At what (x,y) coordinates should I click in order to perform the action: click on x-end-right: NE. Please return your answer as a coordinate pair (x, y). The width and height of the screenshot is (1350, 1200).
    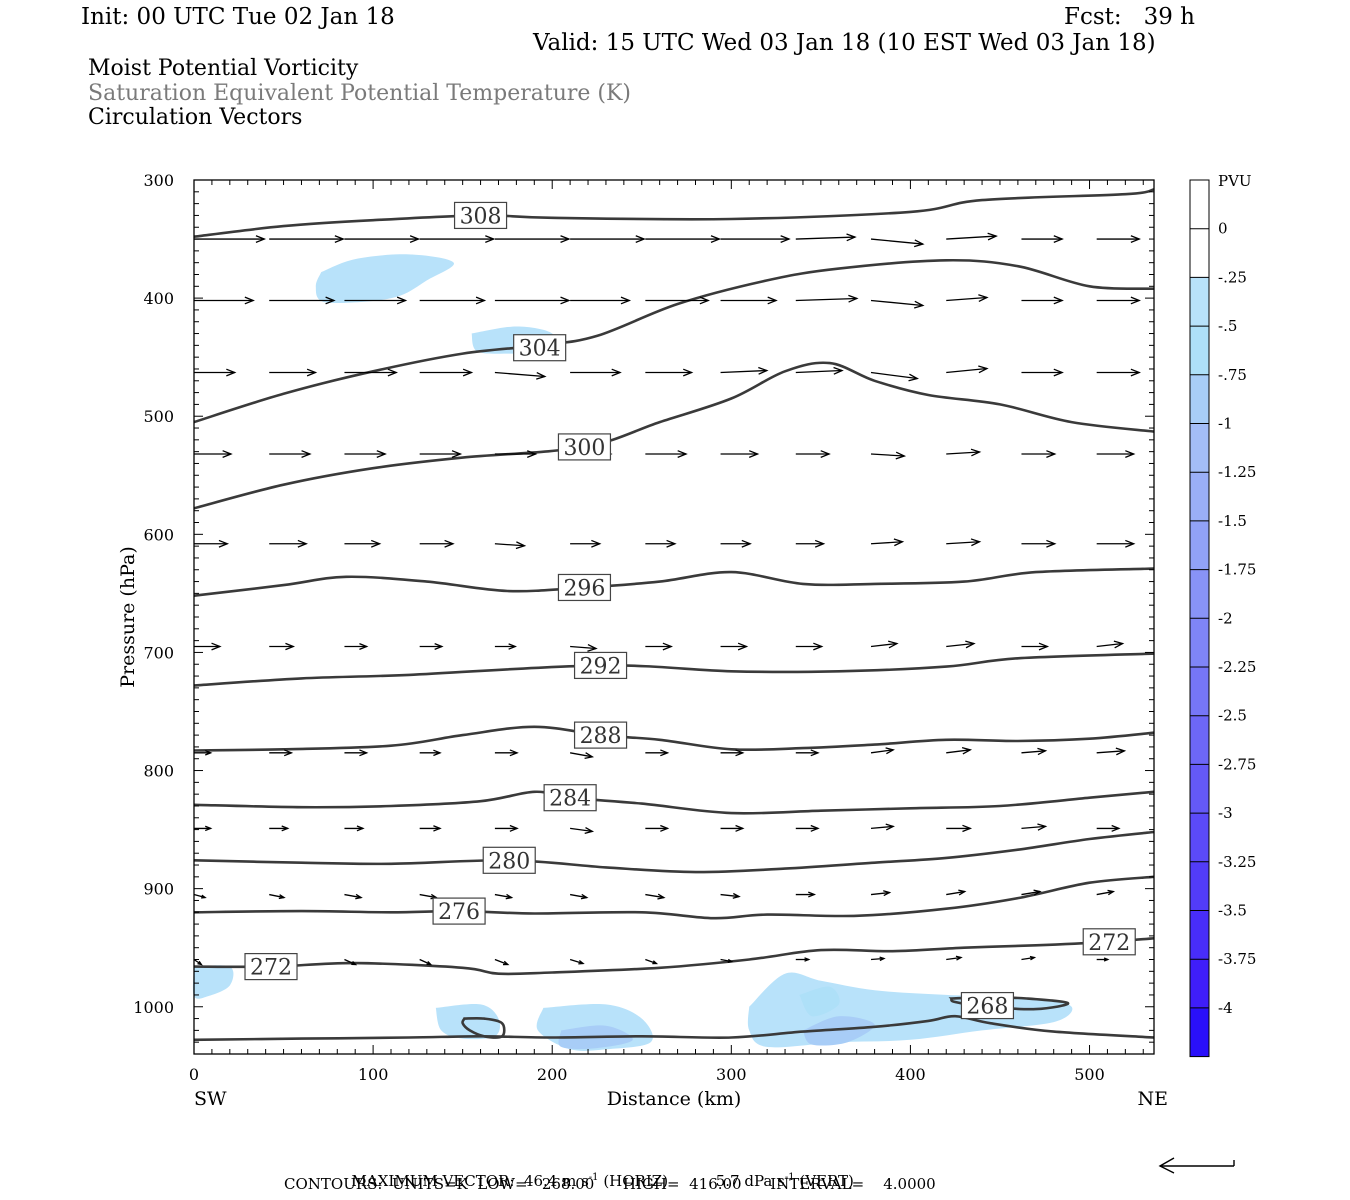
    Looking at the image, I should click on (1153, 1099).